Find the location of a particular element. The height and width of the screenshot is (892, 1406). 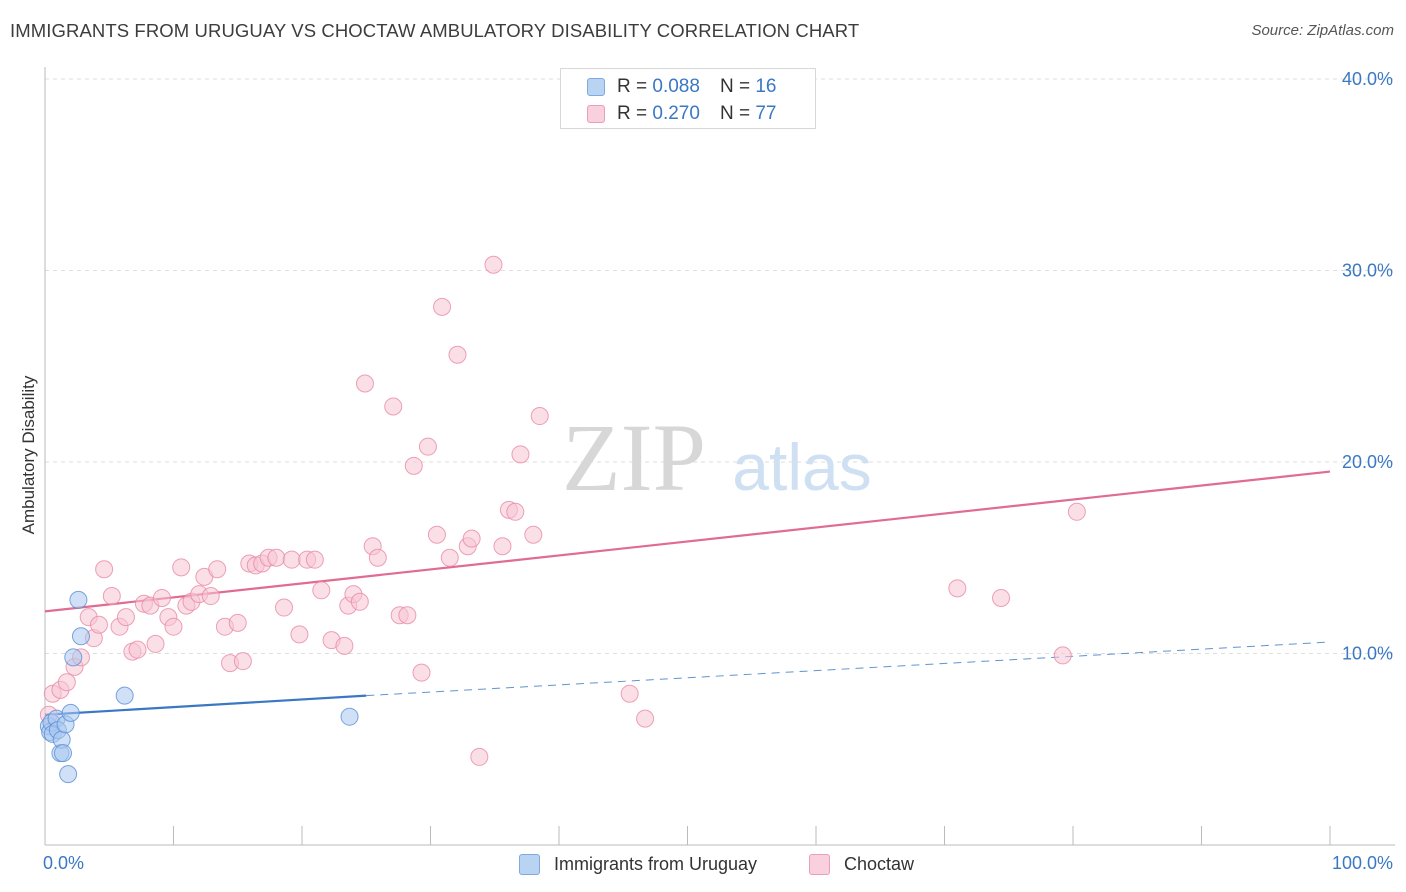

legend-swatch-choctaw is located at coordinates (596, 114).